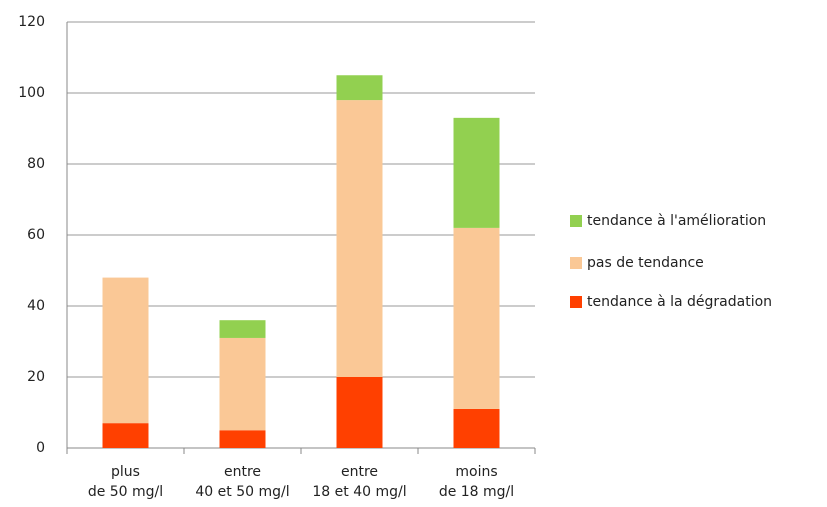 The height and width of the screenshot is (507, 827). What do you see at coordinates (676, 221) in the screenshot?
I see `legend-label: tendance à l'amélioration` at bounding box center [676, 221].